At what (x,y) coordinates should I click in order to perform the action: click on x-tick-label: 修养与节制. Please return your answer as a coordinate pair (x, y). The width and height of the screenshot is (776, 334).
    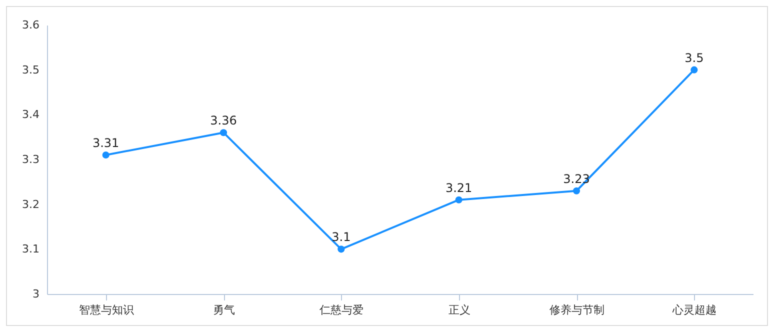
    Looking at the image, I should click on (577, 310).